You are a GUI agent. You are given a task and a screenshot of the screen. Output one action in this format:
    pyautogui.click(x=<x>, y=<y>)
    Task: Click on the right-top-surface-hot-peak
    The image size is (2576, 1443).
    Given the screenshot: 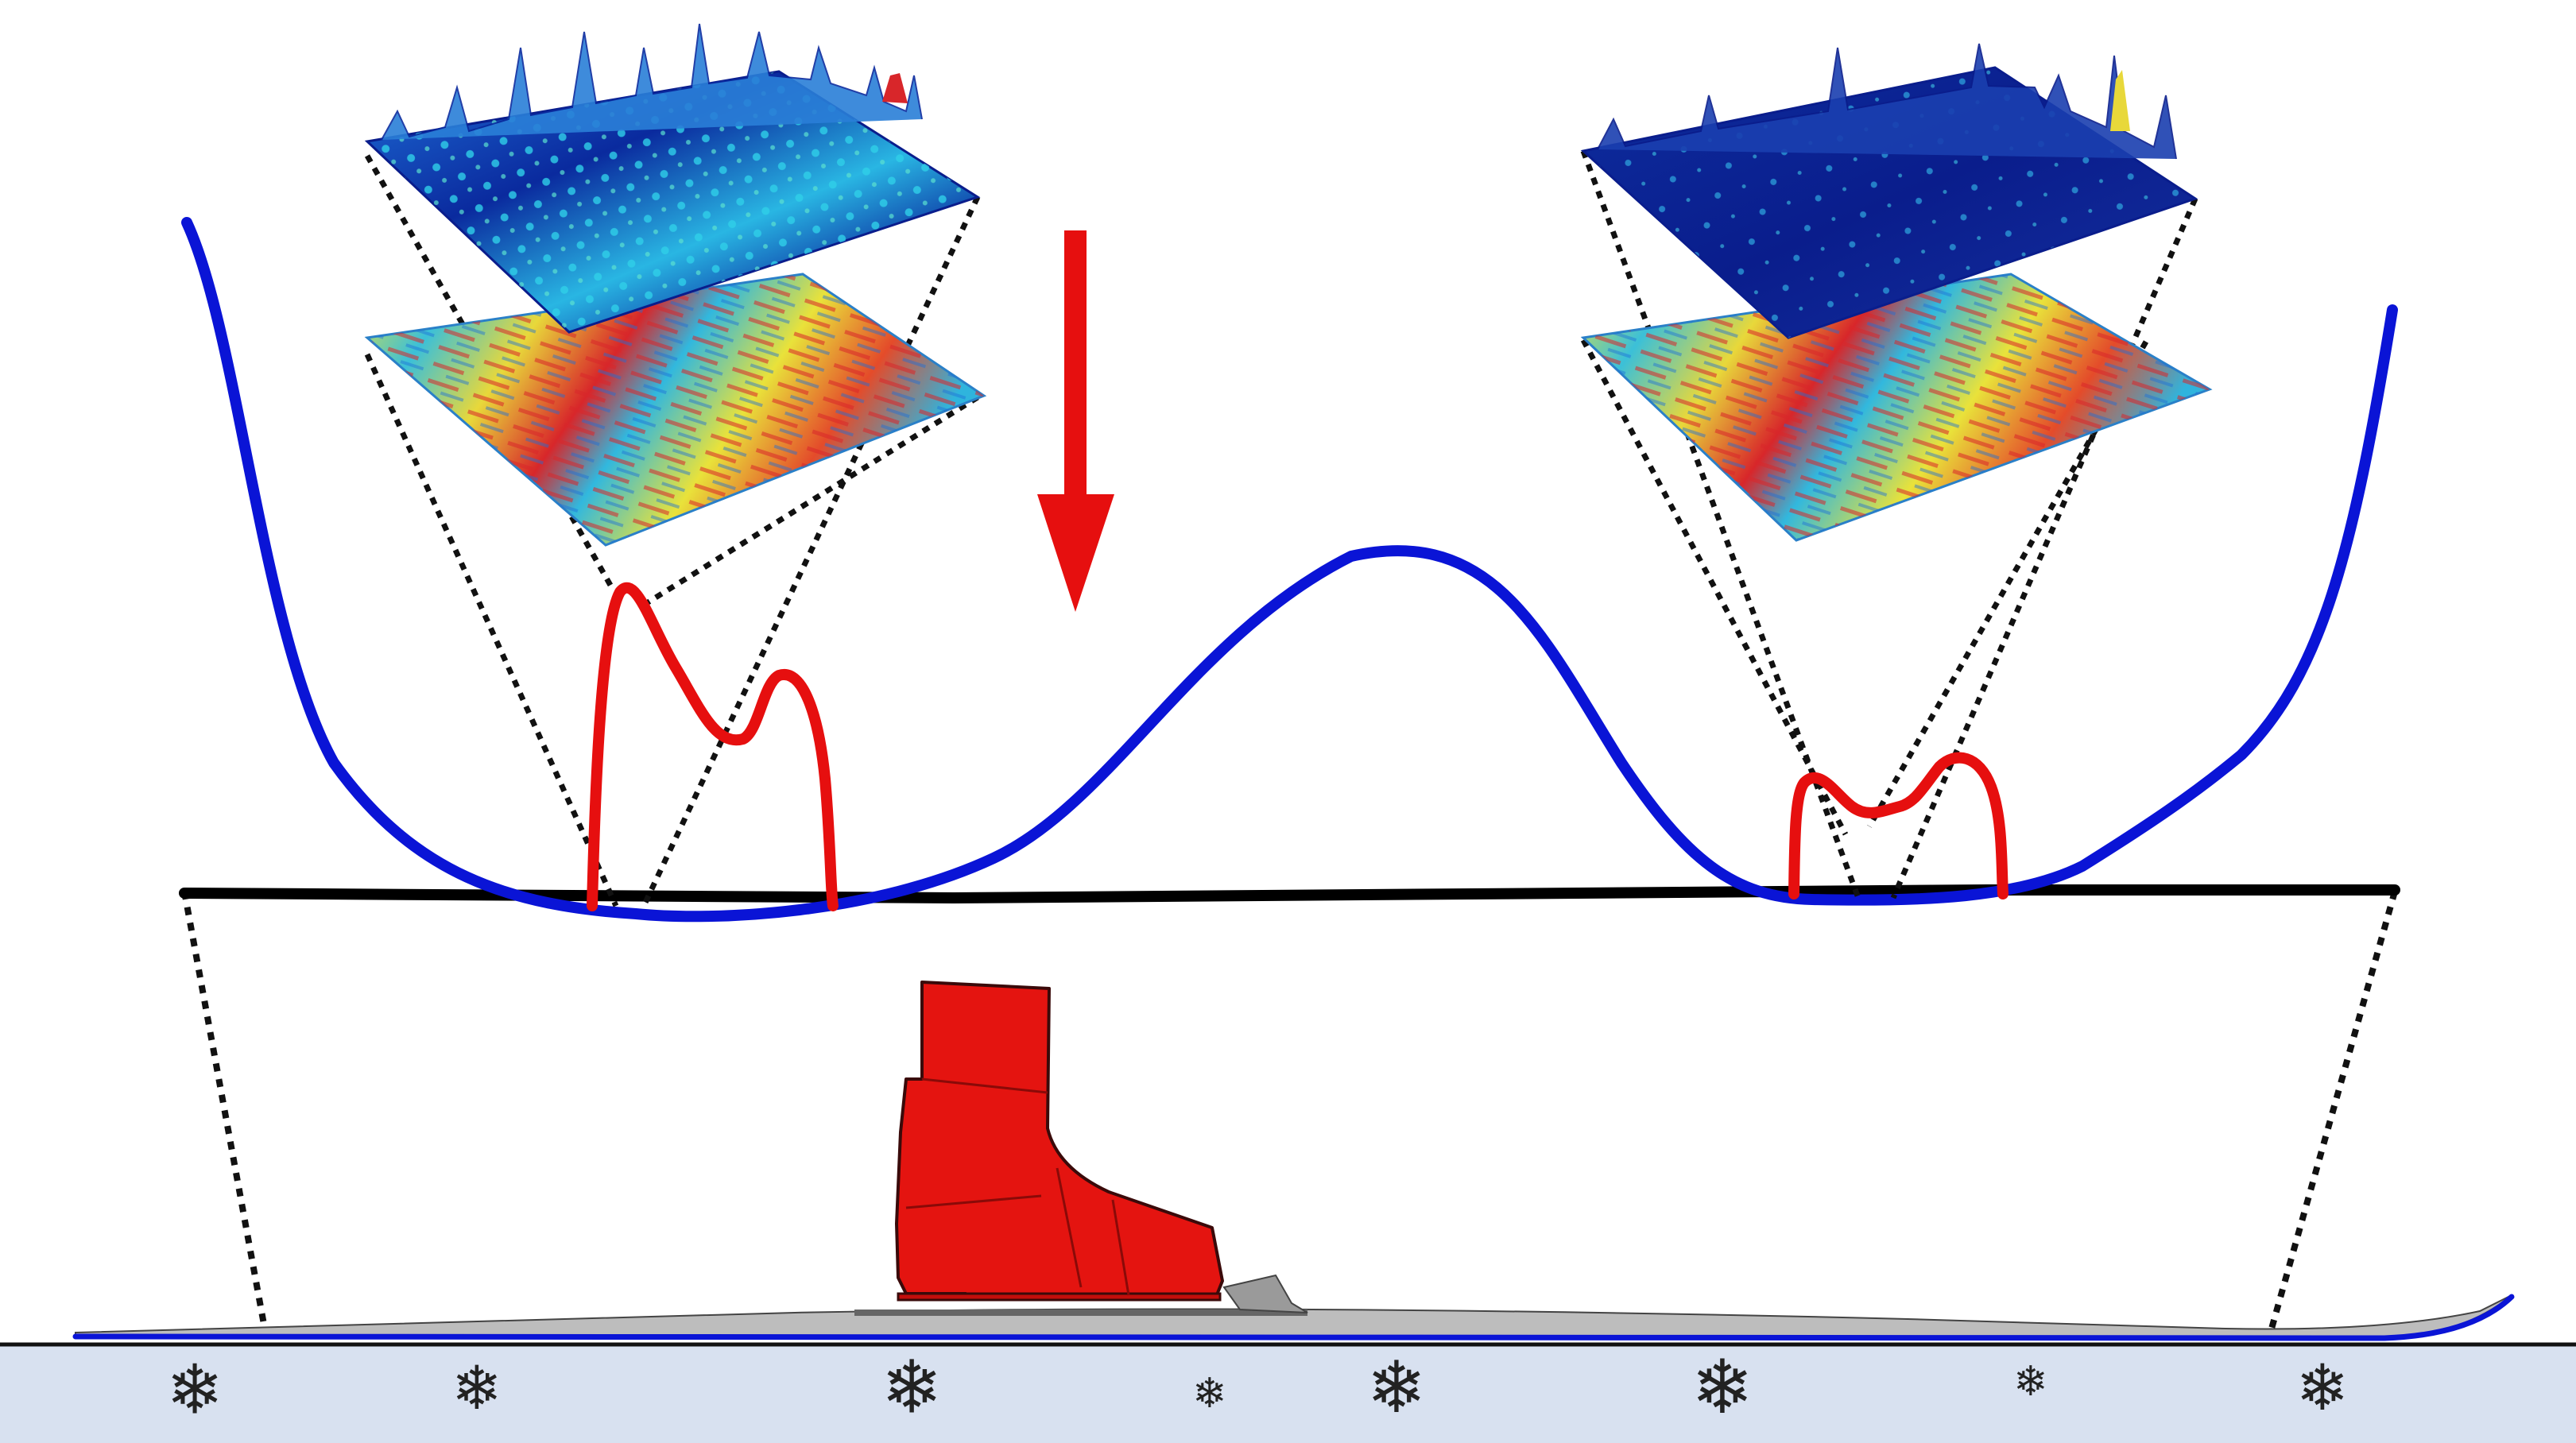 What is the action you would take?
    pyautogui.click(x=2120, y=100)
    